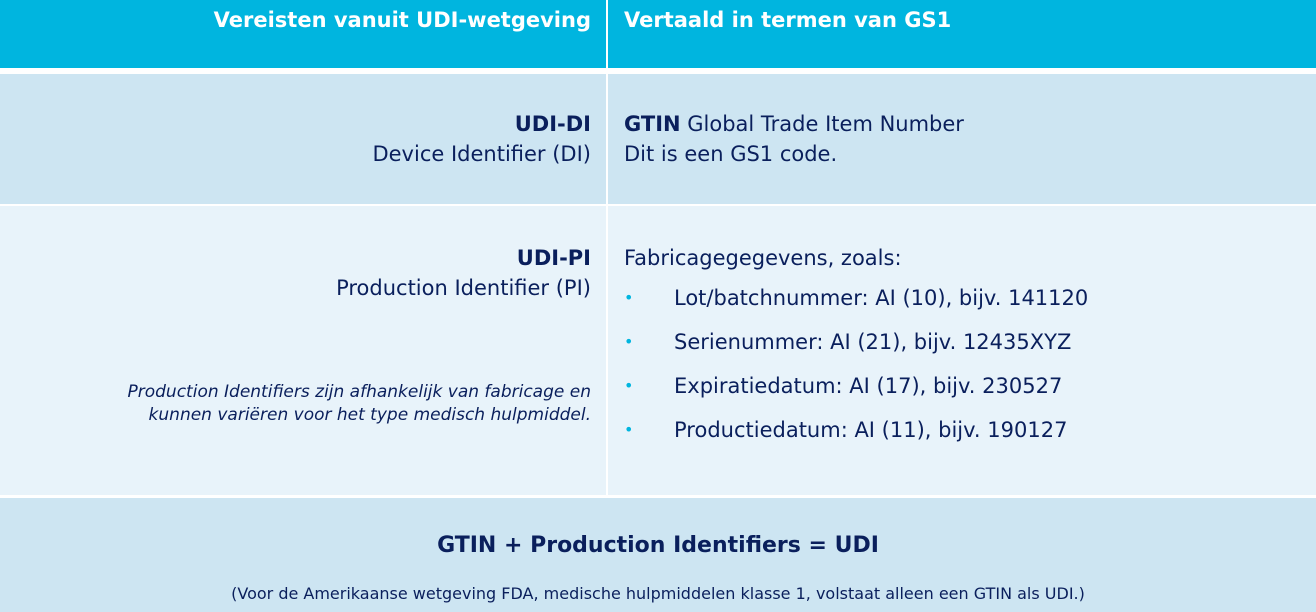 The image size is (1316, 612). I want to click on table-header, so click(658, 34).